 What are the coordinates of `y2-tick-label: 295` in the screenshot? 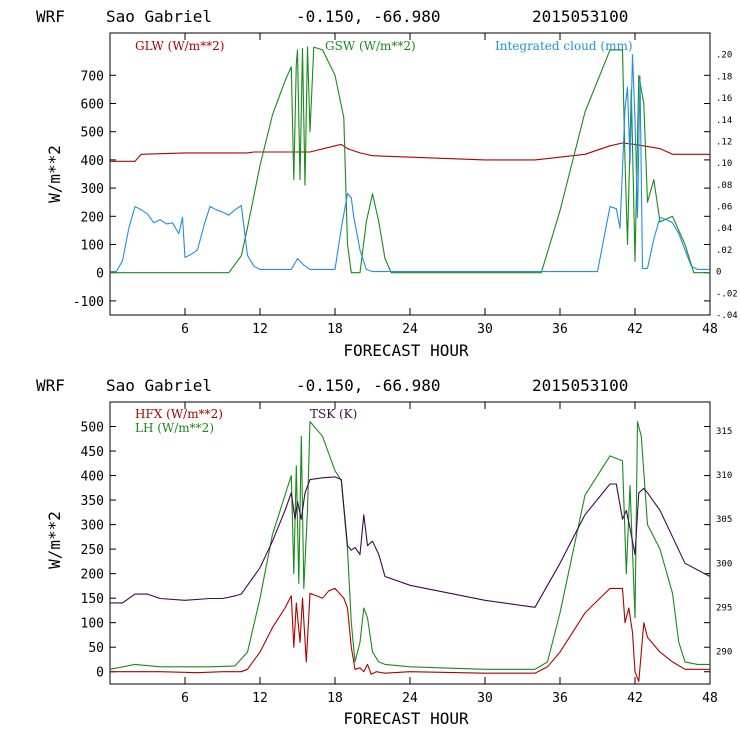 It's located at (724, 608).